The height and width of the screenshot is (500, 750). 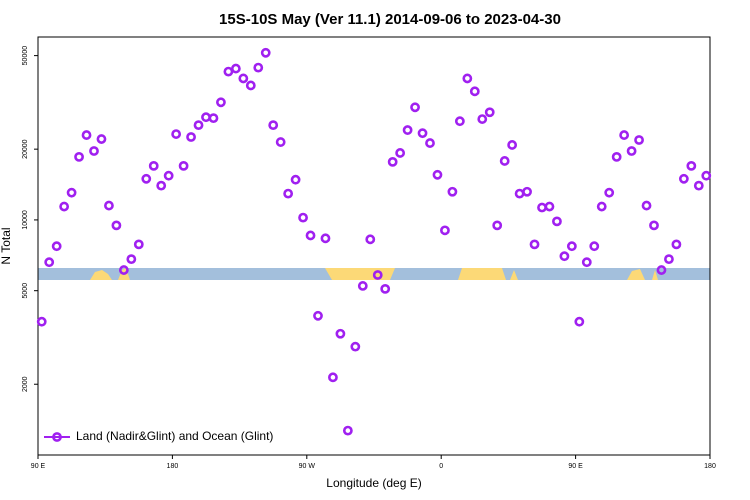 I want to click on legend-label: Land (Nadir&Glint) and Ocean (Glint), so click(x=174, y=436).